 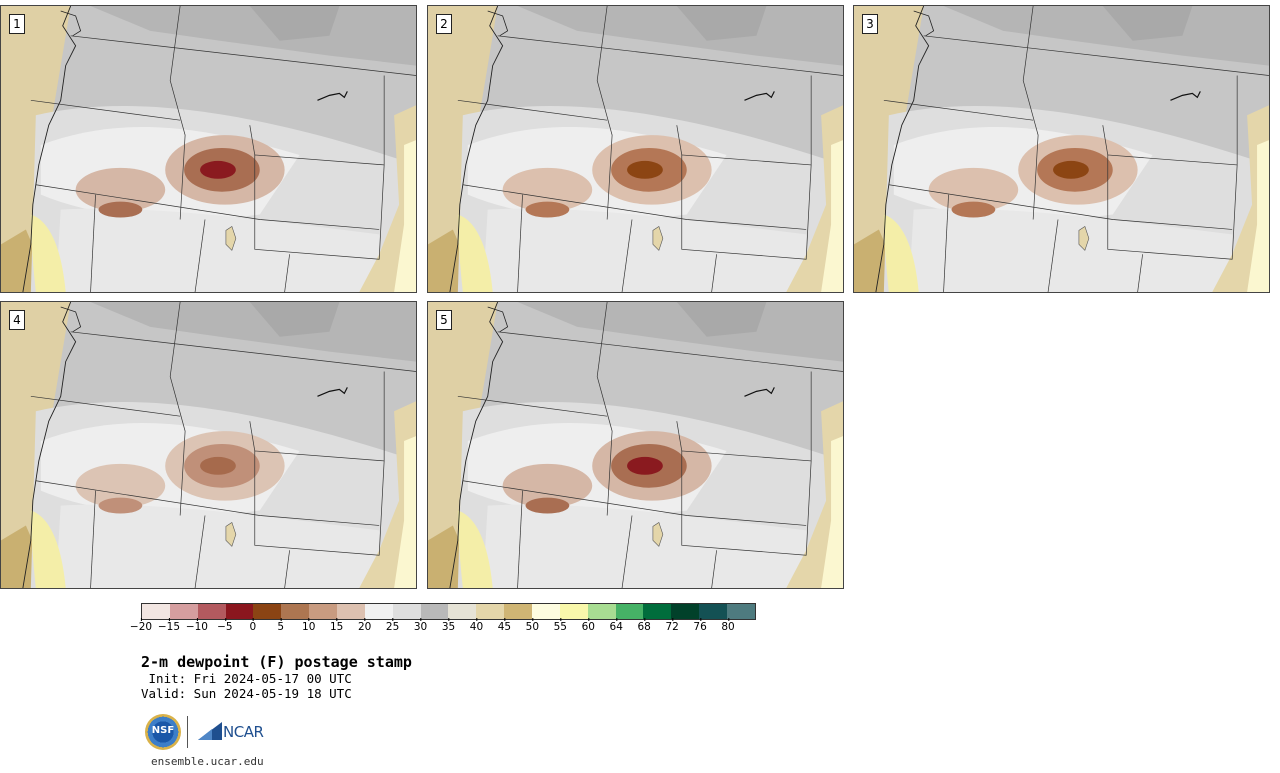 What do you see at coordinates (728, 625) in the screenshot?
I see `colorbar-tick-label: 80` at bounding box center [728, 625].